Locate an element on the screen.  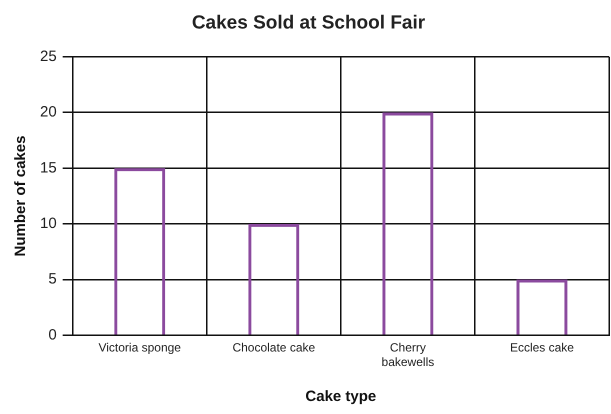
y-tick-label: 0 is located at coordinates (52, 335).